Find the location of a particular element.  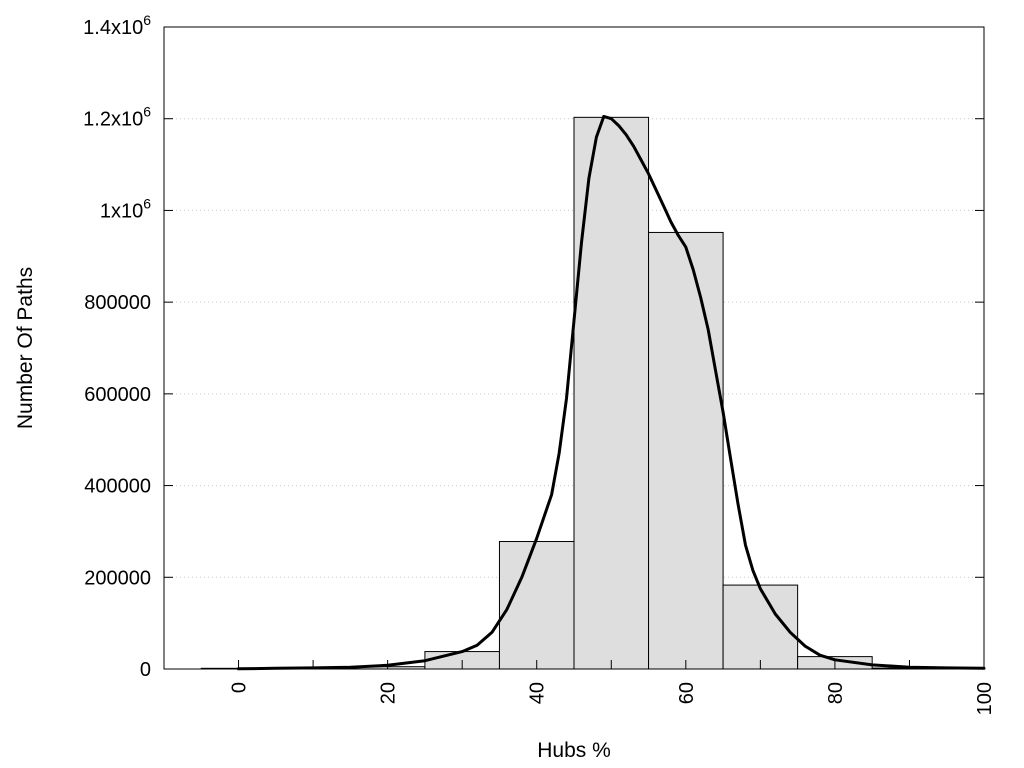

y-tick-label: 200000 is located at coordinates (117, 578).